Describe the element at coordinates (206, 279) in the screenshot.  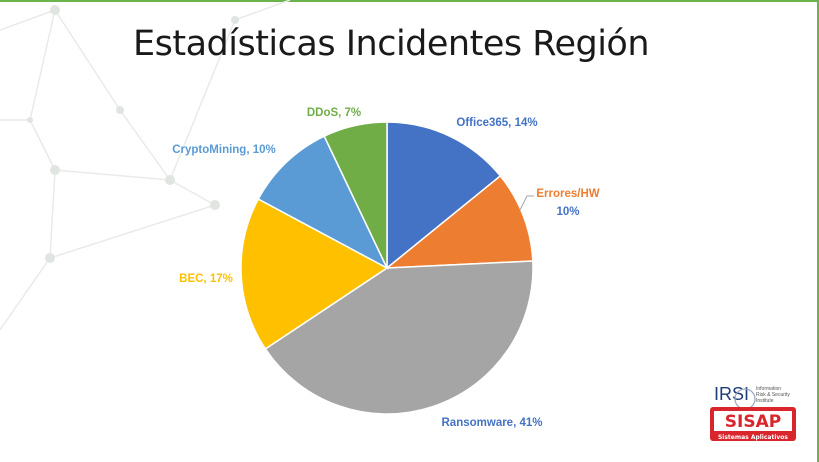
I see `pie-label-bec: BEC, 17%` at that location.